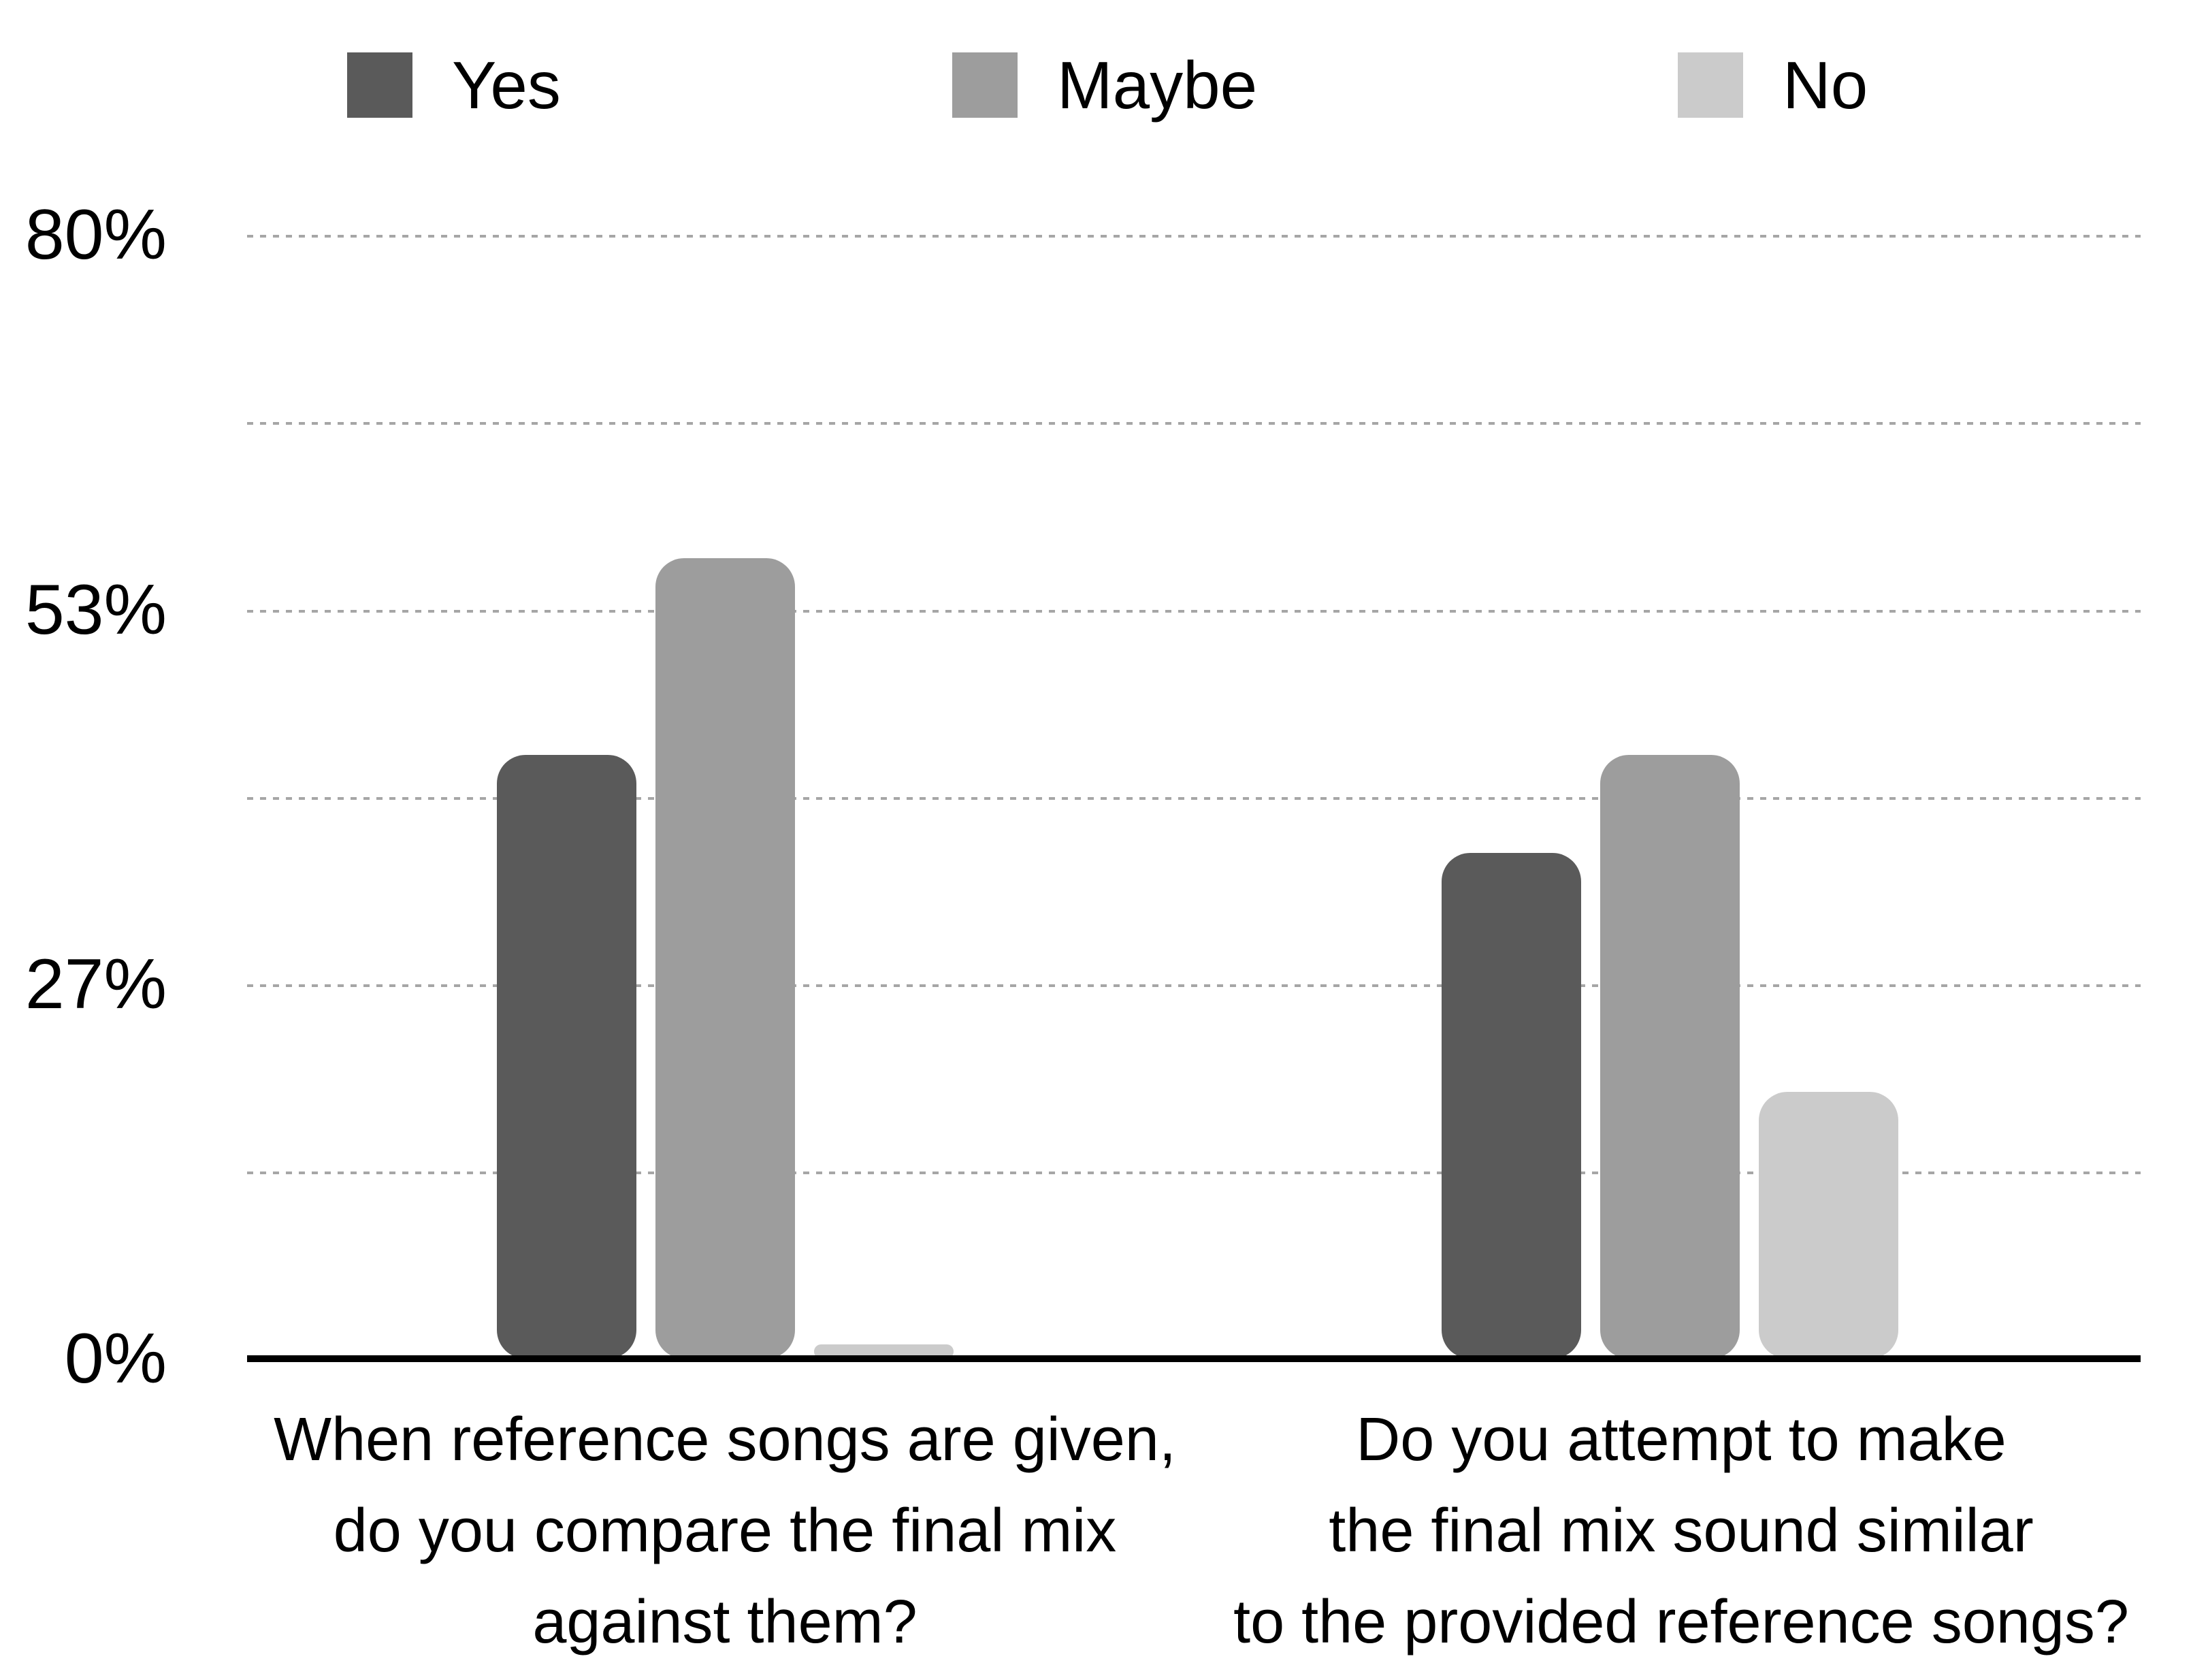 The image size is (2208, 1680). What do you see at coordinates (1194, 424) in the screenshot?
I see `gridline-66pct` at bounding box center [1194, 424].